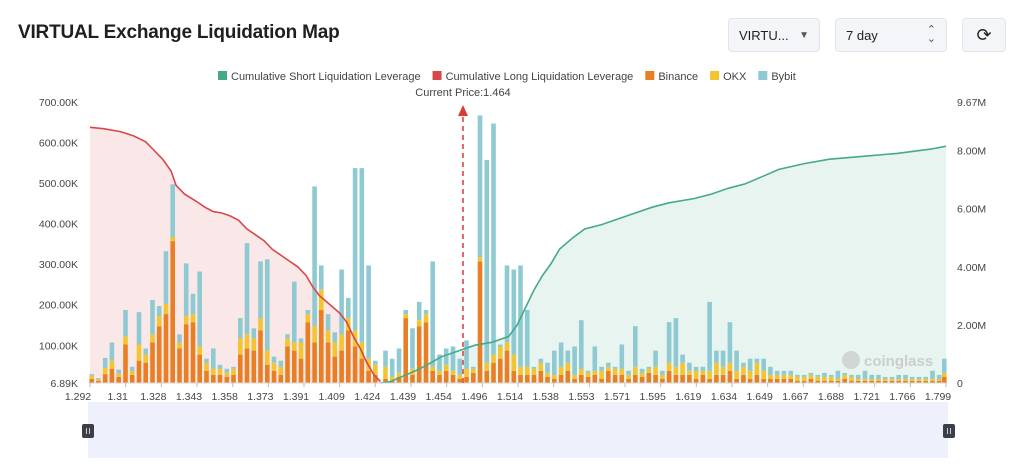 The height and width of the screenshot is (470, 1024). Describe the element at coordinates (898, 361) in the screenshot. I see `coinglass-wordmark: coinglass` at that location.